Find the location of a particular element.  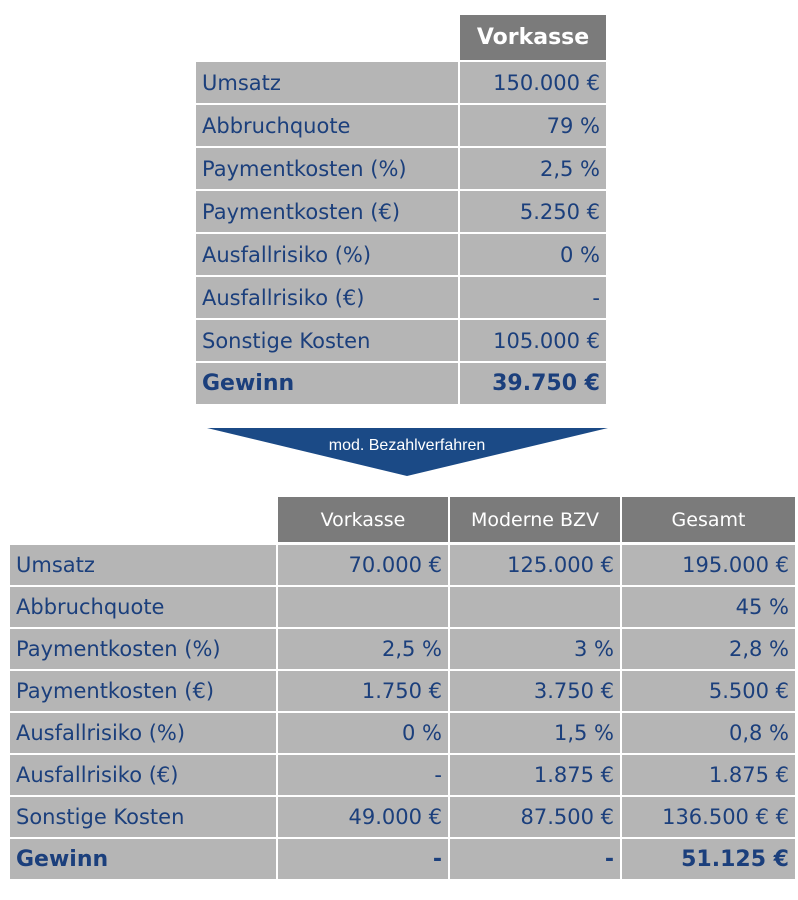

value-cell: 5.500 € is located at coordinates (708, 691).